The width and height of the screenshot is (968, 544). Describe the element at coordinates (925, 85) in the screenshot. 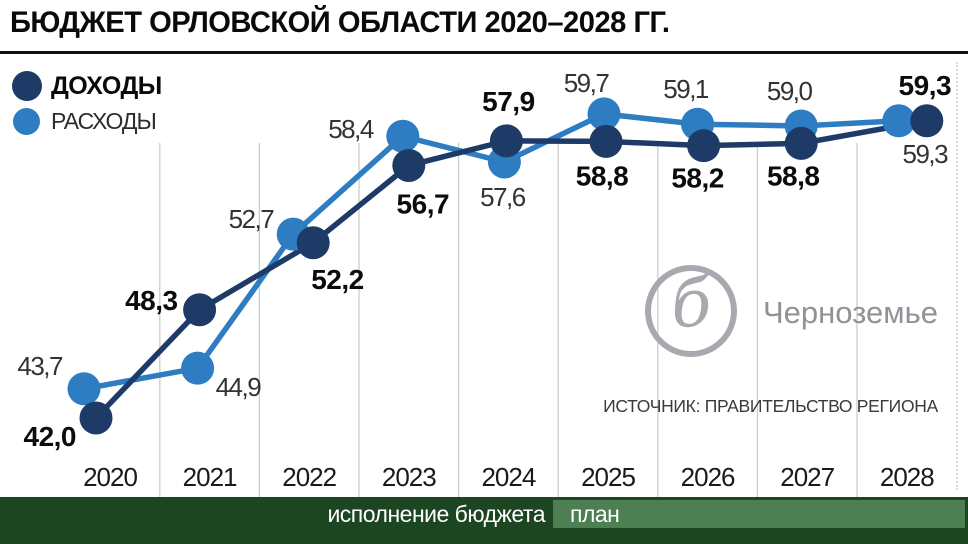

I see `income-value-label: 59,3` at that location.